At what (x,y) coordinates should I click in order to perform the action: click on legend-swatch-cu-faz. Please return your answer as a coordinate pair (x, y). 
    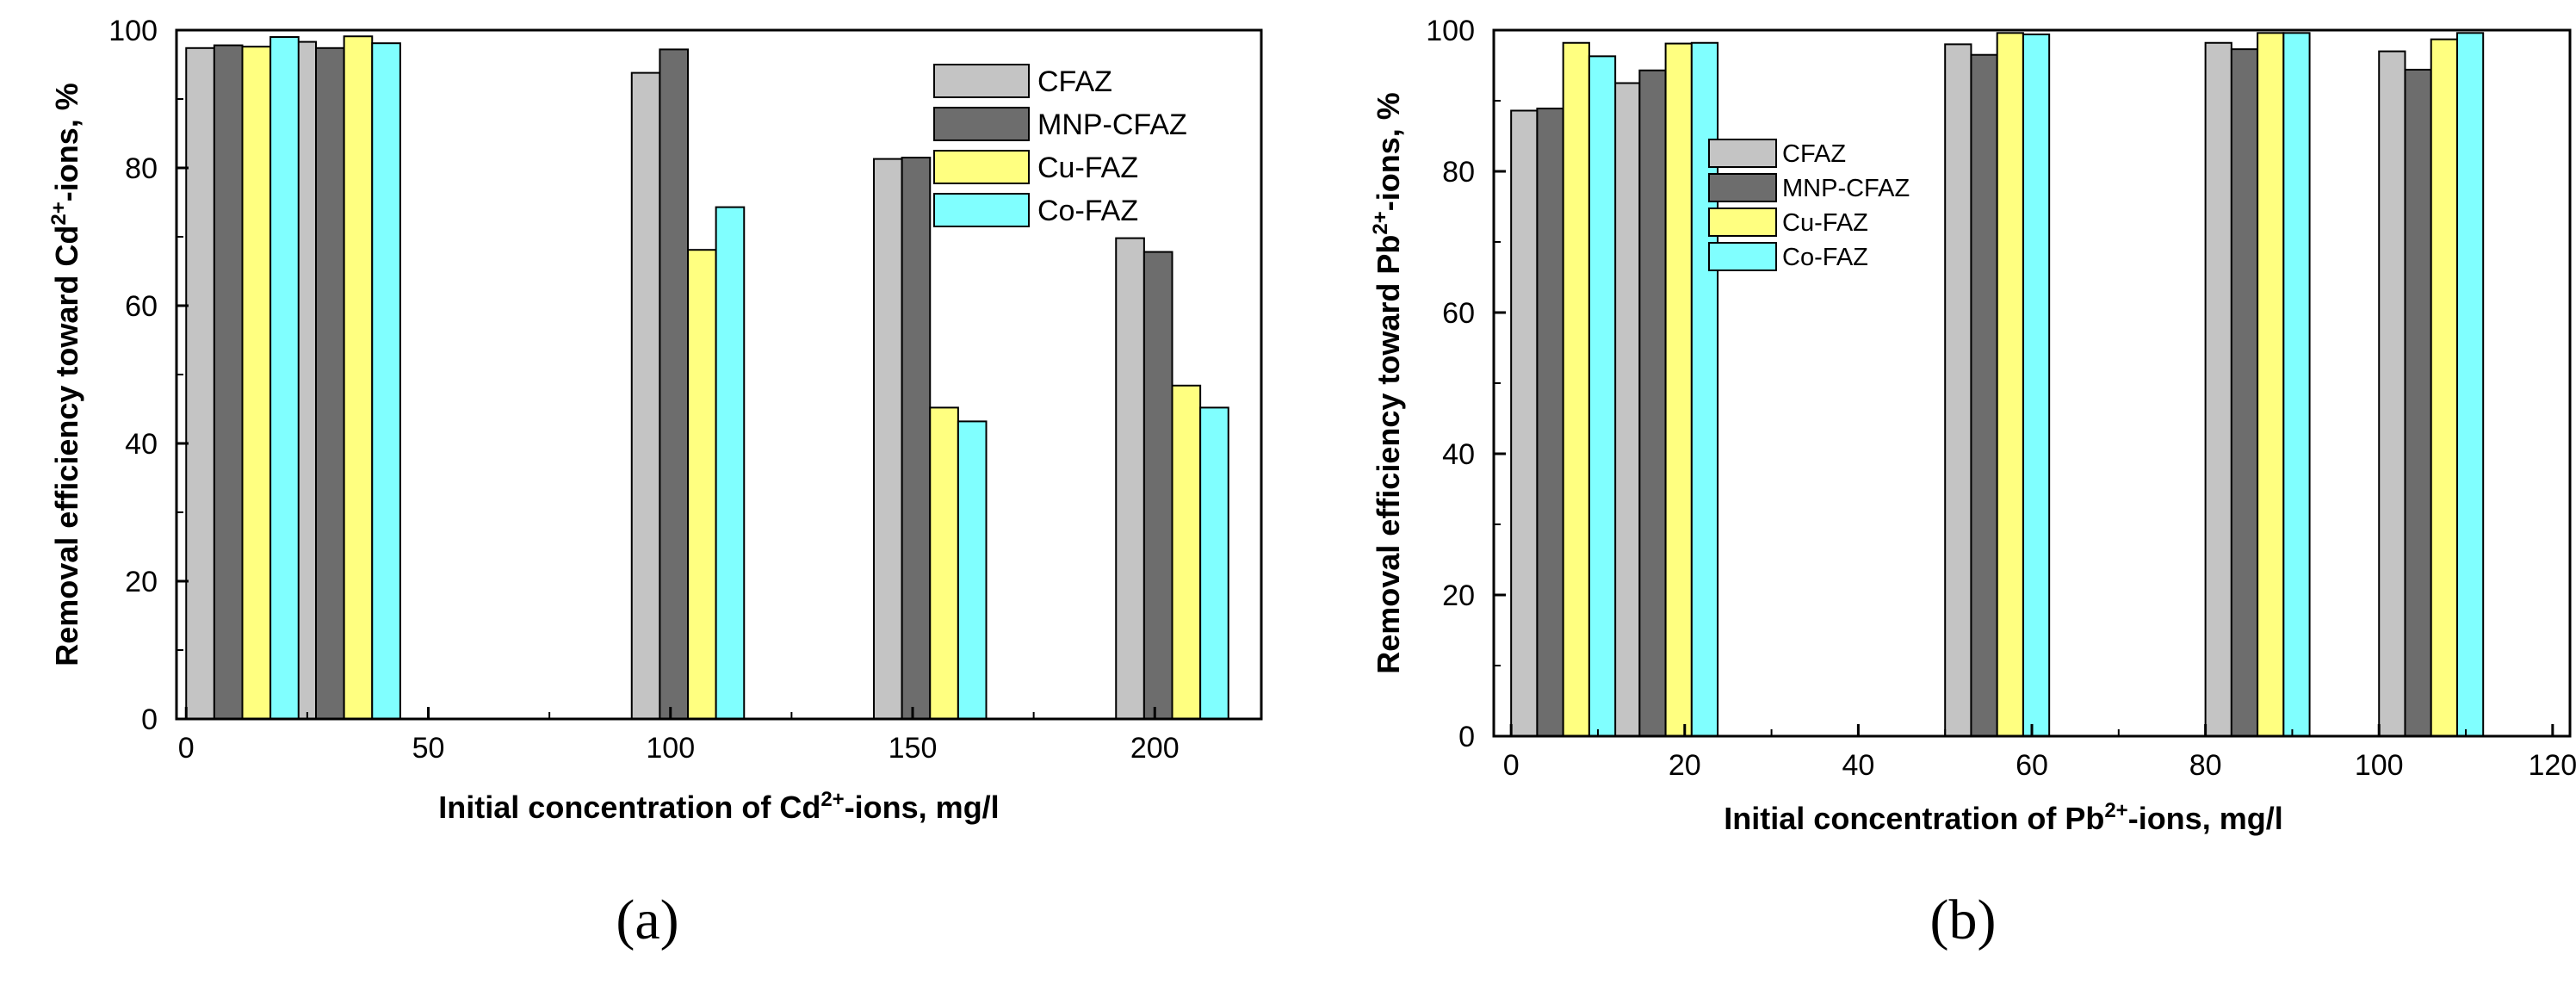
    Looking at the image, I should click on (982, 167).